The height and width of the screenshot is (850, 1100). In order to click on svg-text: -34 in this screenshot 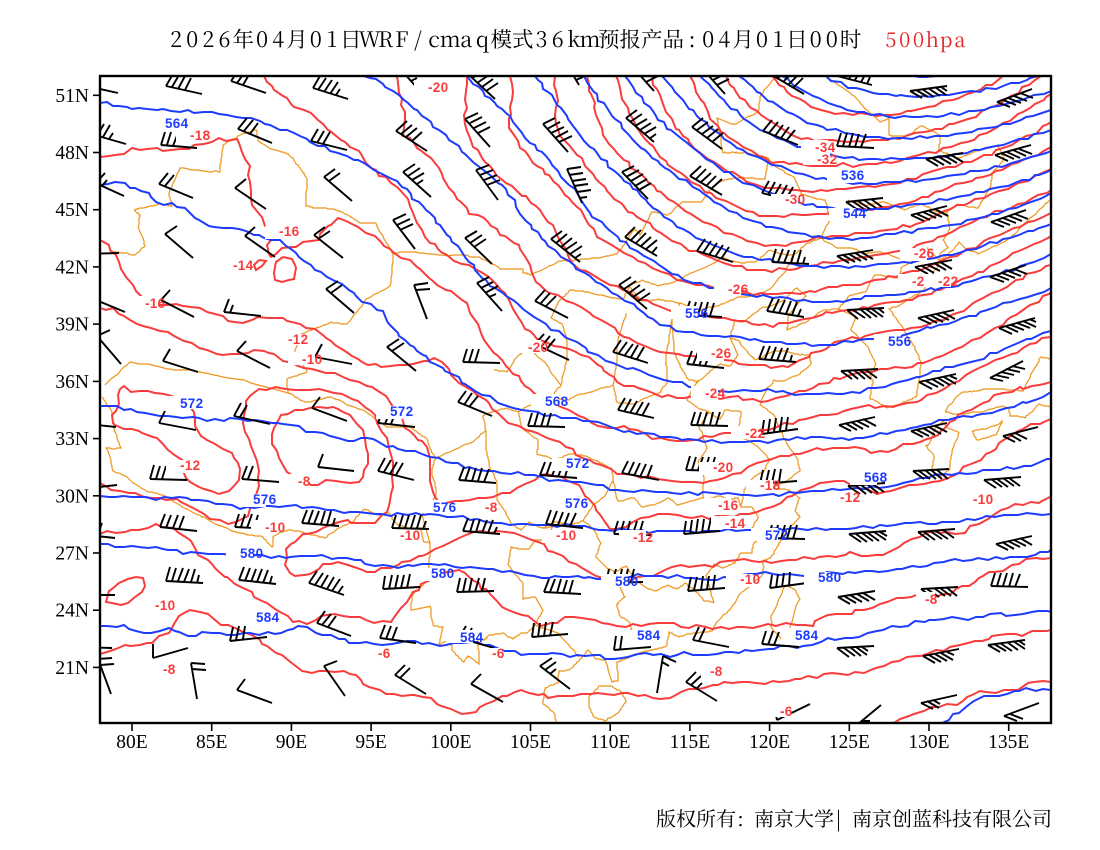, I will do `click(825, 147)`.